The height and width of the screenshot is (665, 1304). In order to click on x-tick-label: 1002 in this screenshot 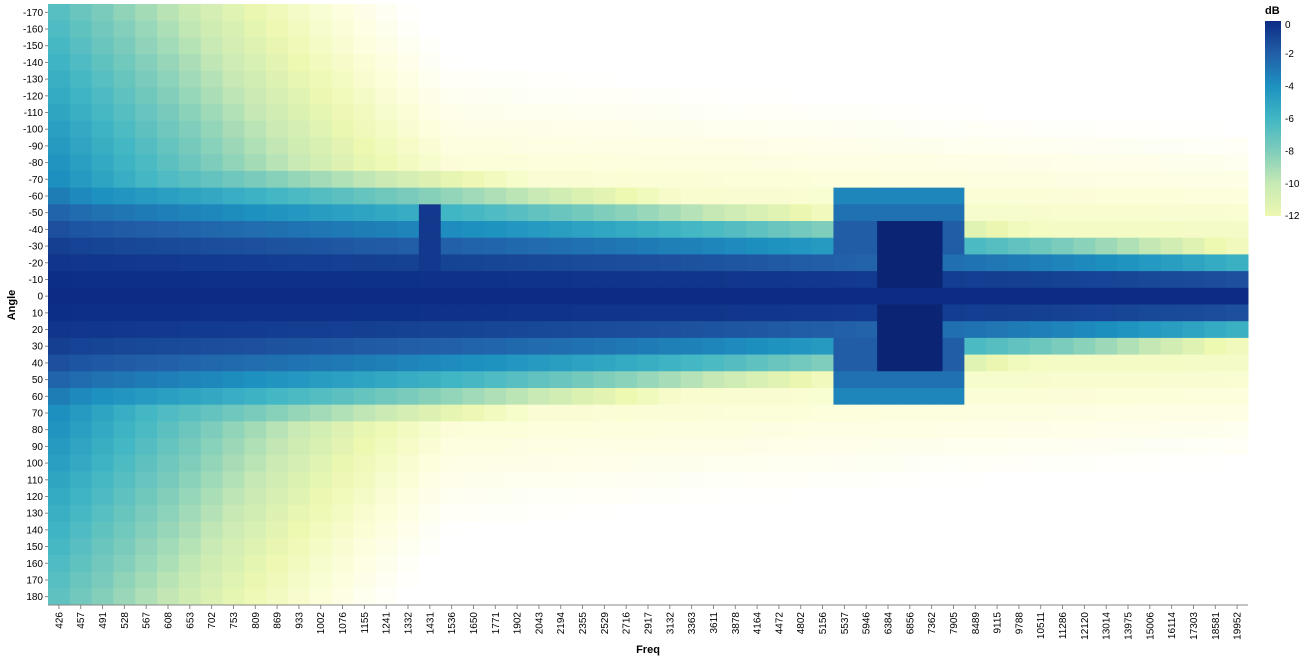, I will do `click(321, 623)`.